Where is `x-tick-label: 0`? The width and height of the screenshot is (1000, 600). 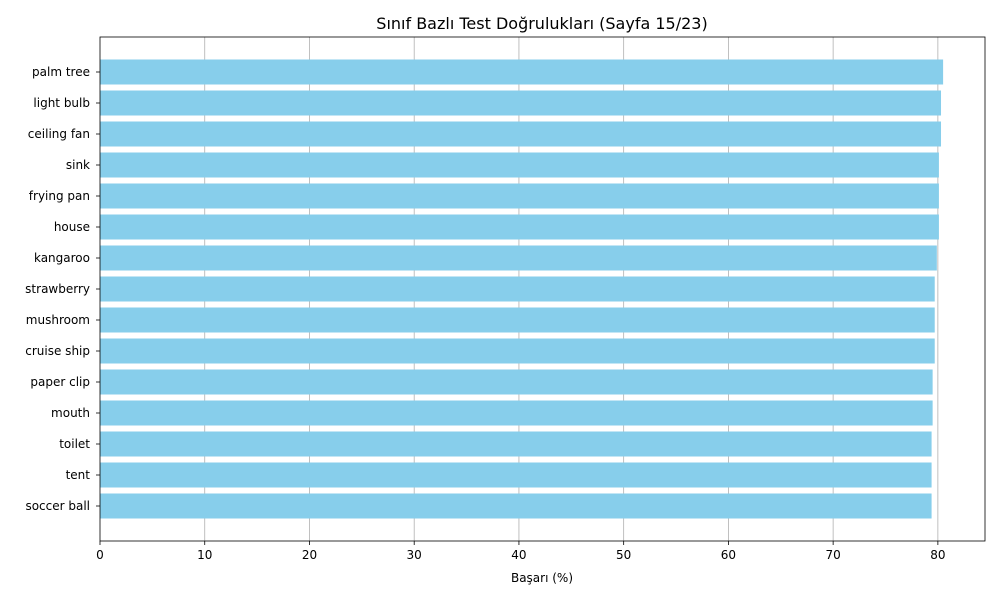 x-tick-label: 0 is located at coordinates (100, 555).